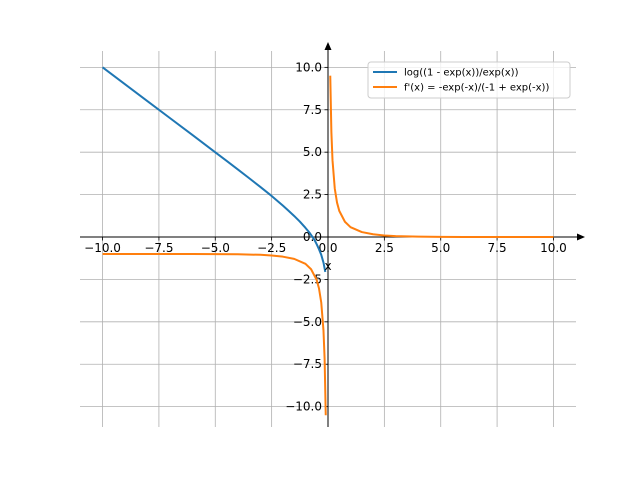 This screenshot has height=480, width=640. What do you see at coordinates (384, 248) in the screenshot?
I see `x-tick-label: 2.5` at bounding box center [384, 248].